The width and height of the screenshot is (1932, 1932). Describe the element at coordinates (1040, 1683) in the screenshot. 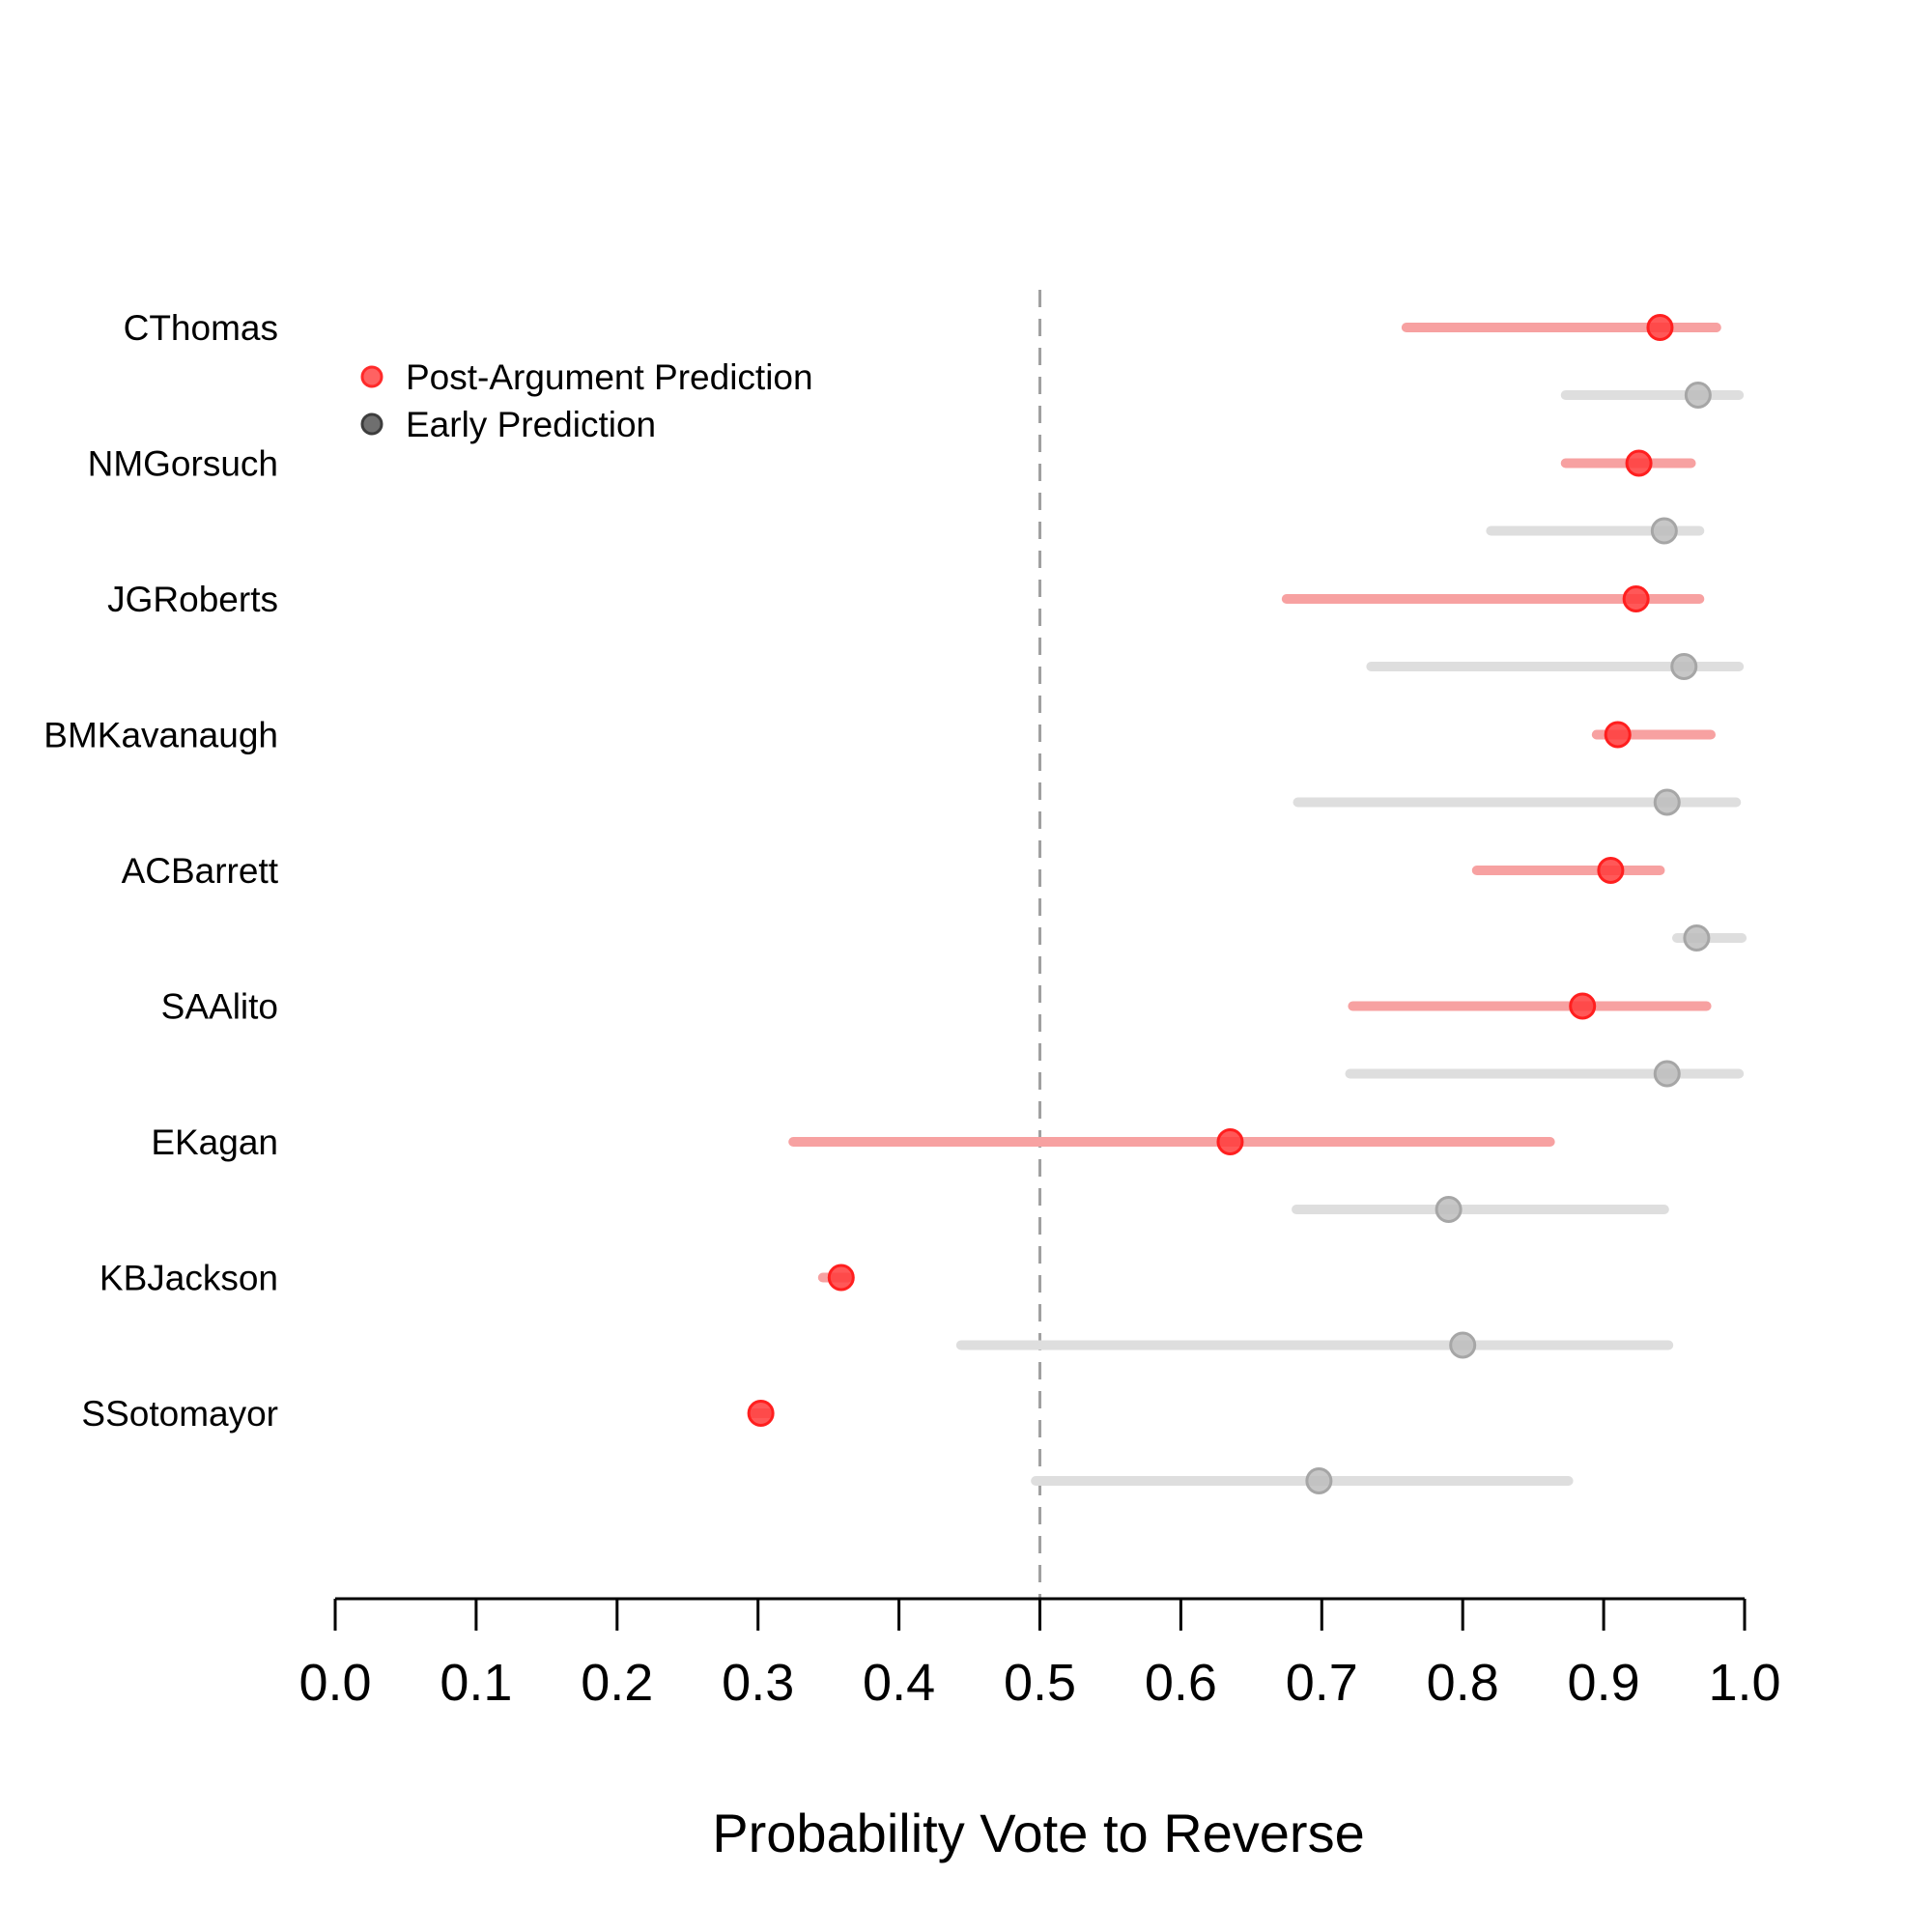

I see `x-tick-label-0.5: 0.5` at that location.